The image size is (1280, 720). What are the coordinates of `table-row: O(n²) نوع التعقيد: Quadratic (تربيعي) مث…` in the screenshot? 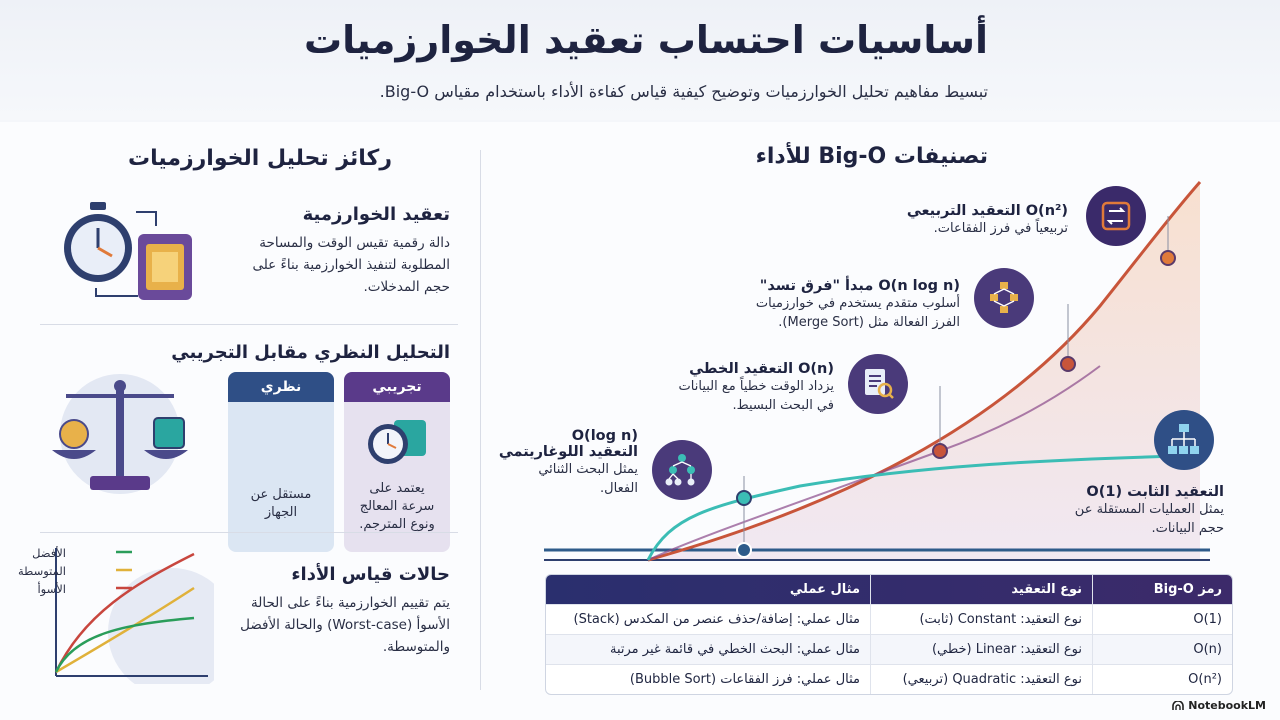 It's located at (889, 679).